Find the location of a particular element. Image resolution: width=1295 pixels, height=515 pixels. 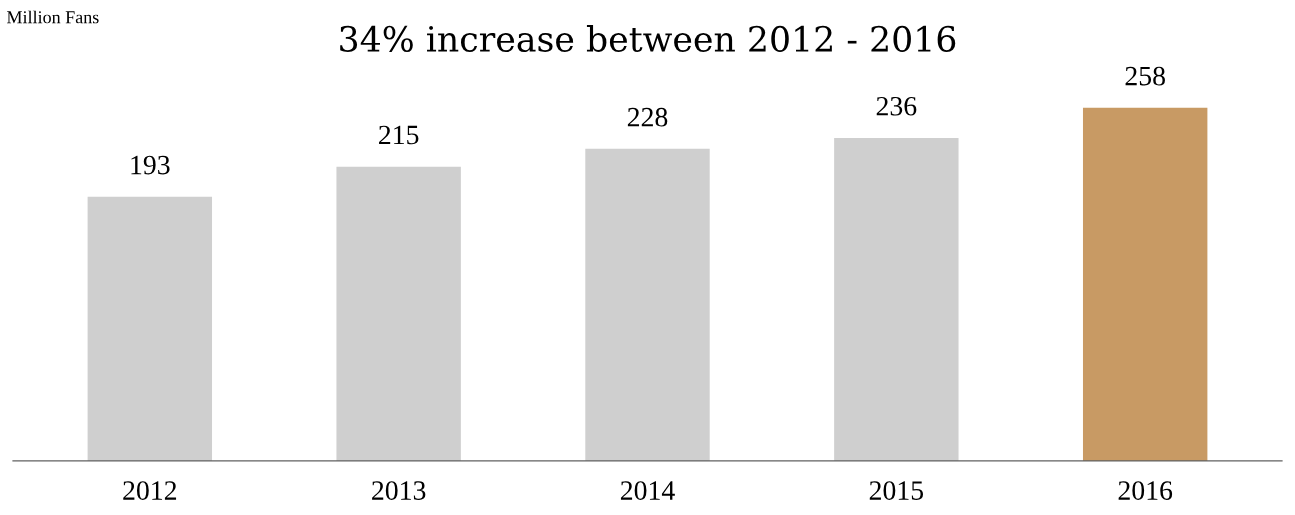

data-label: 258 is located at coordinates (1145, 76).